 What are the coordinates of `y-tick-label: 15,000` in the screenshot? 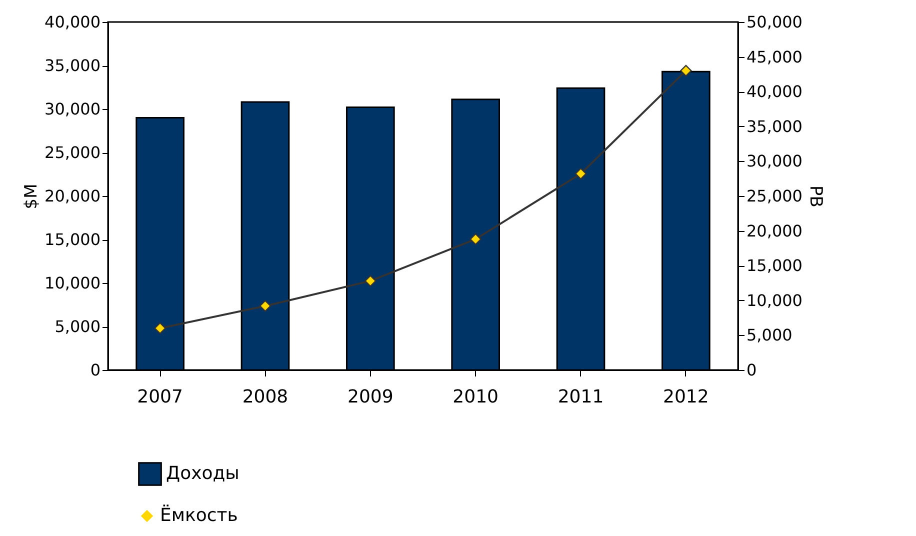 It's located at (72, 239).